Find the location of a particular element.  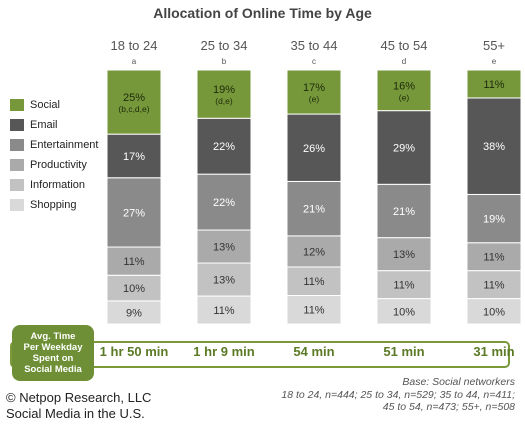

legend-item: Social is located at coordinates (54, 105).